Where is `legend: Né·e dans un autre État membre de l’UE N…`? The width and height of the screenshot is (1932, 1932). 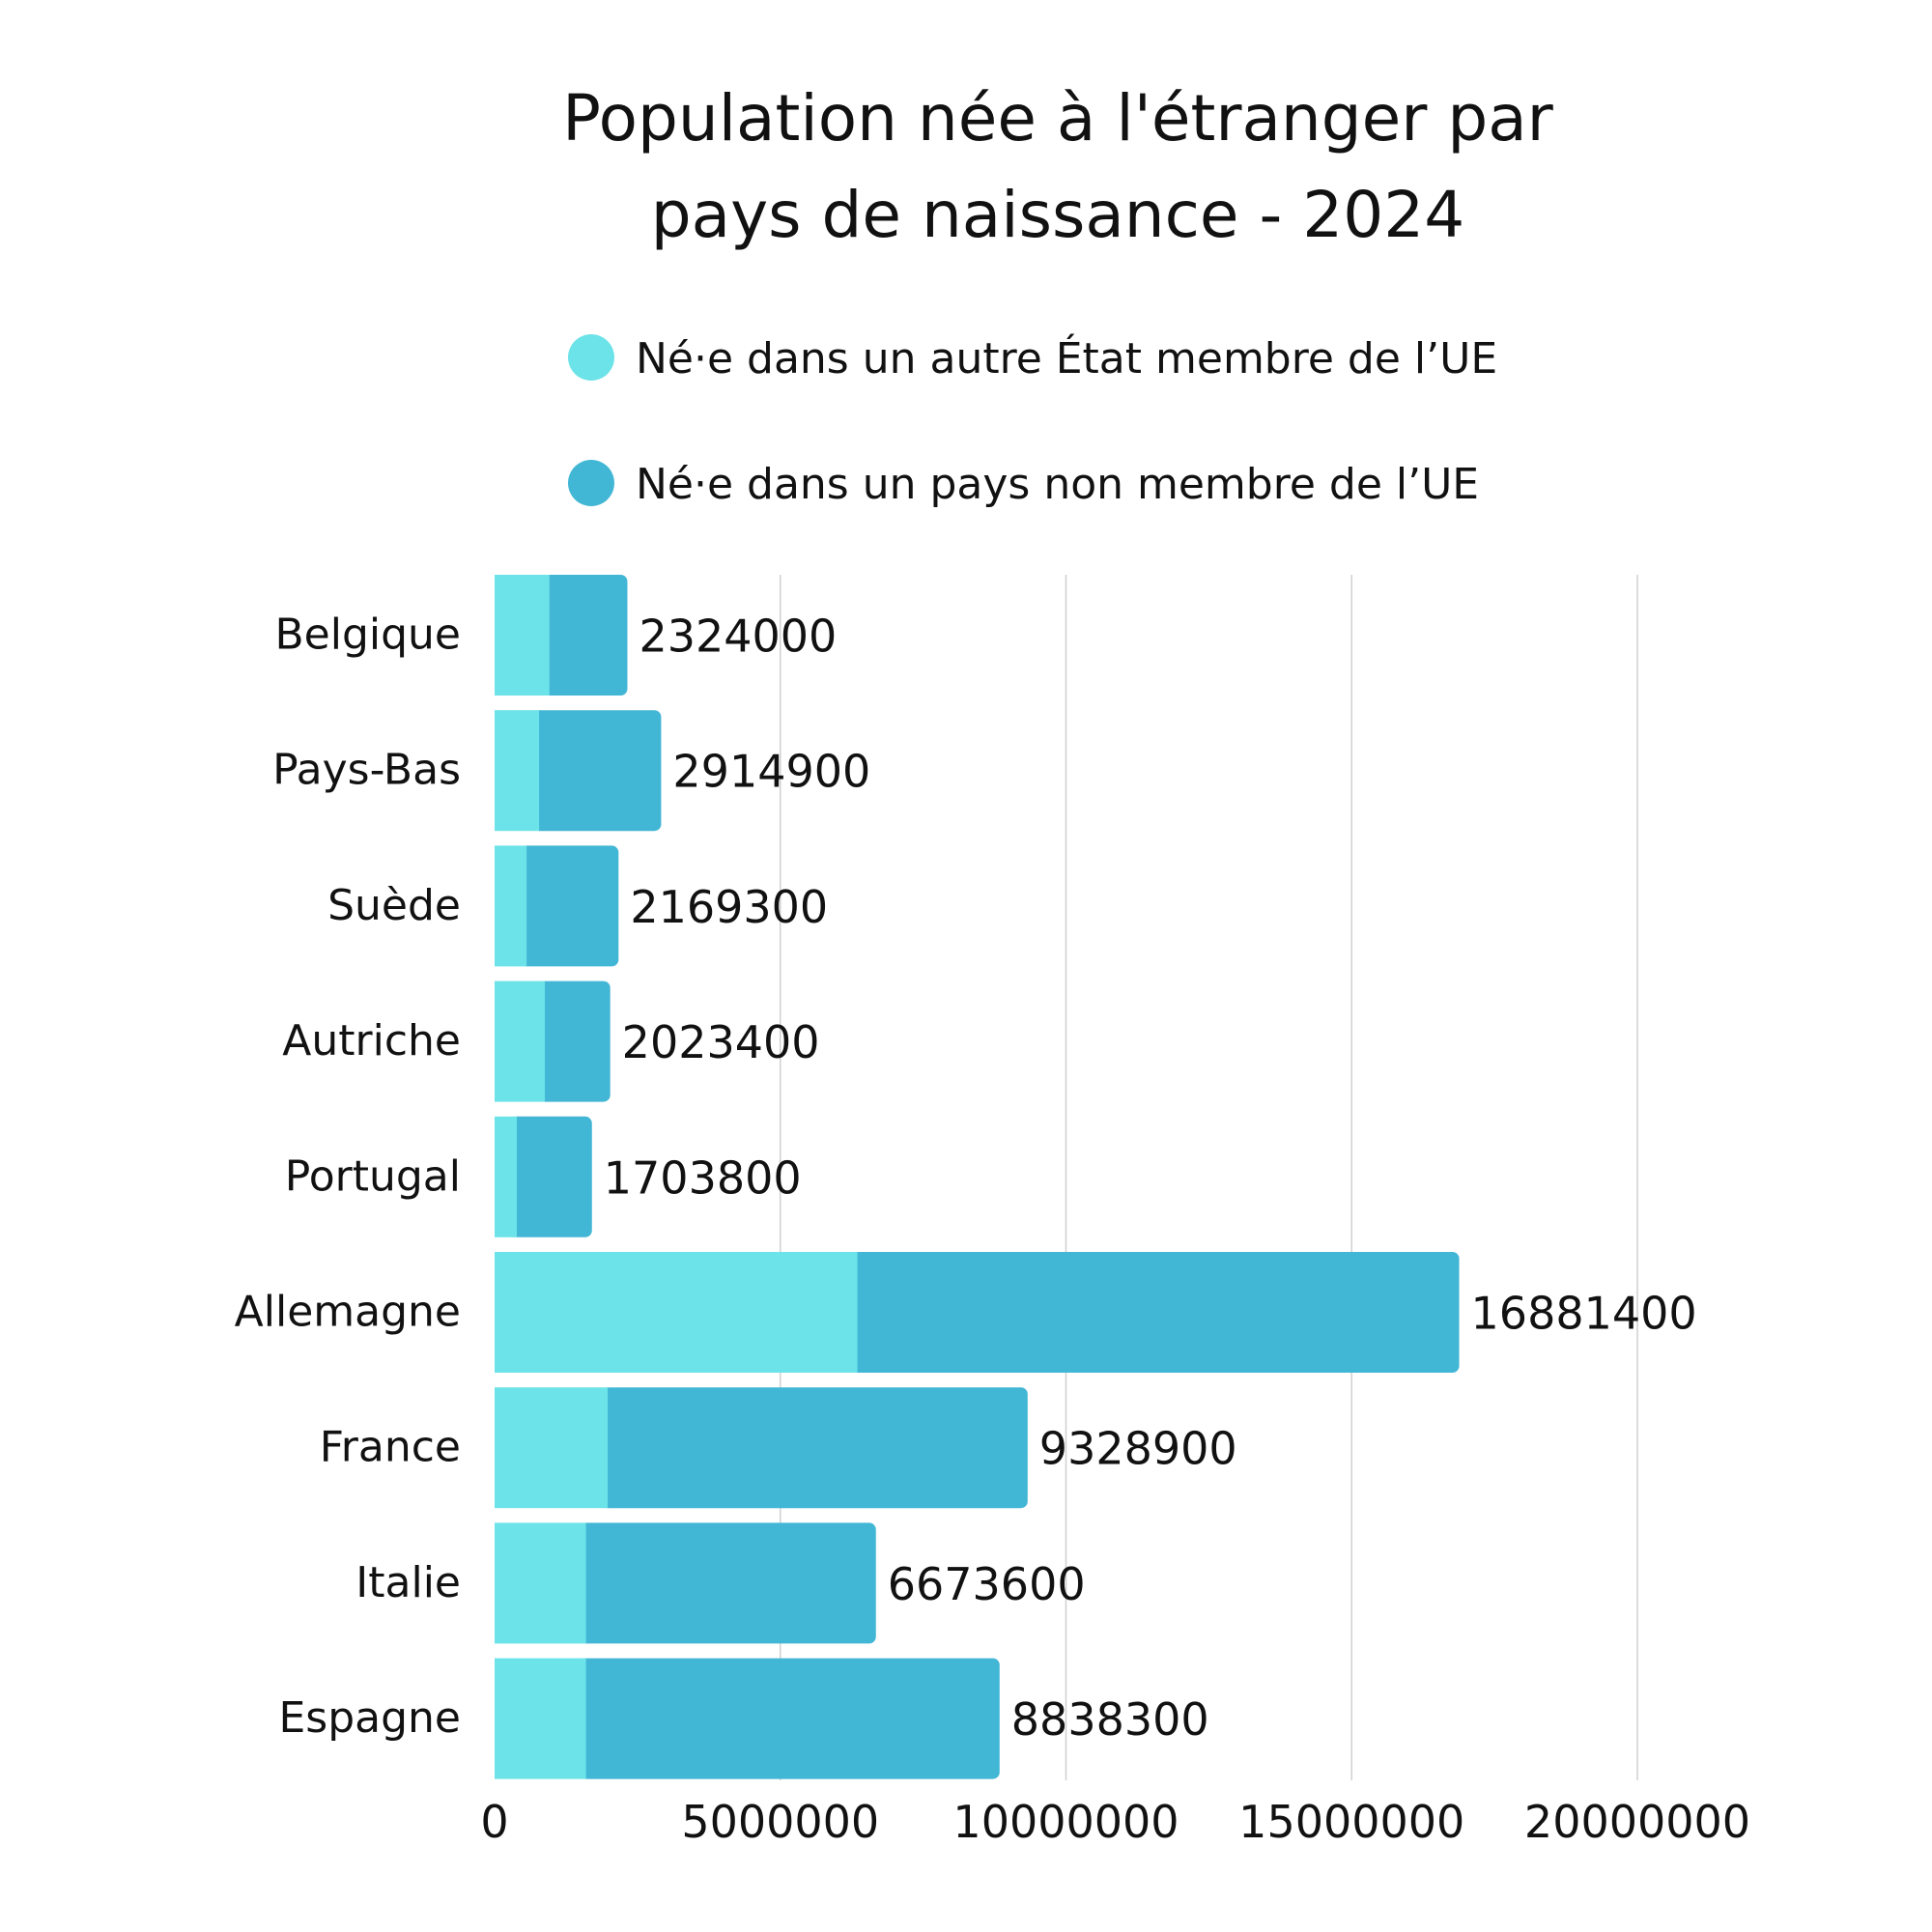 legend: Né·e dans un autre État membre de l’UE N… is located at coordinates (1032, 420).